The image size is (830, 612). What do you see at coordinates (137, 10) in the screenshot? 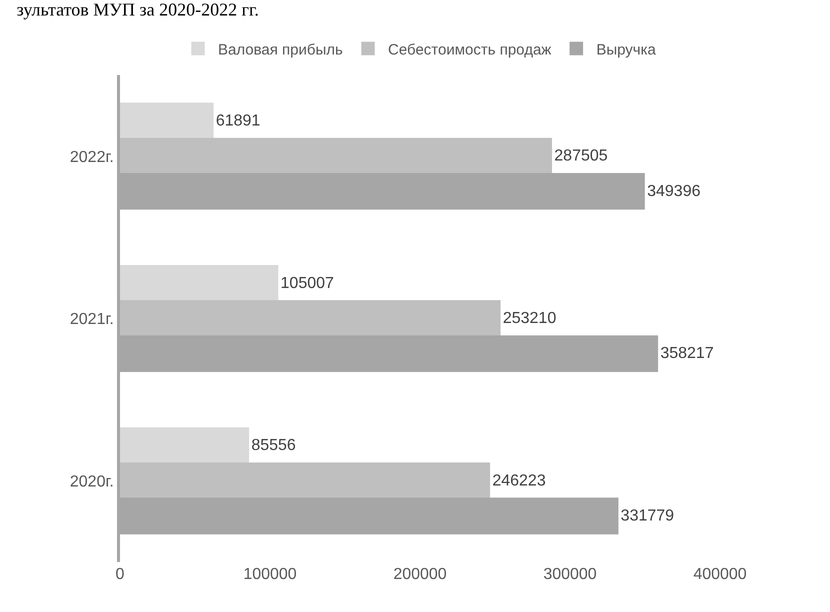
I see `chart-title: зультатов МУП за 2020-2022 гг.` at bounding box center [137, 10].